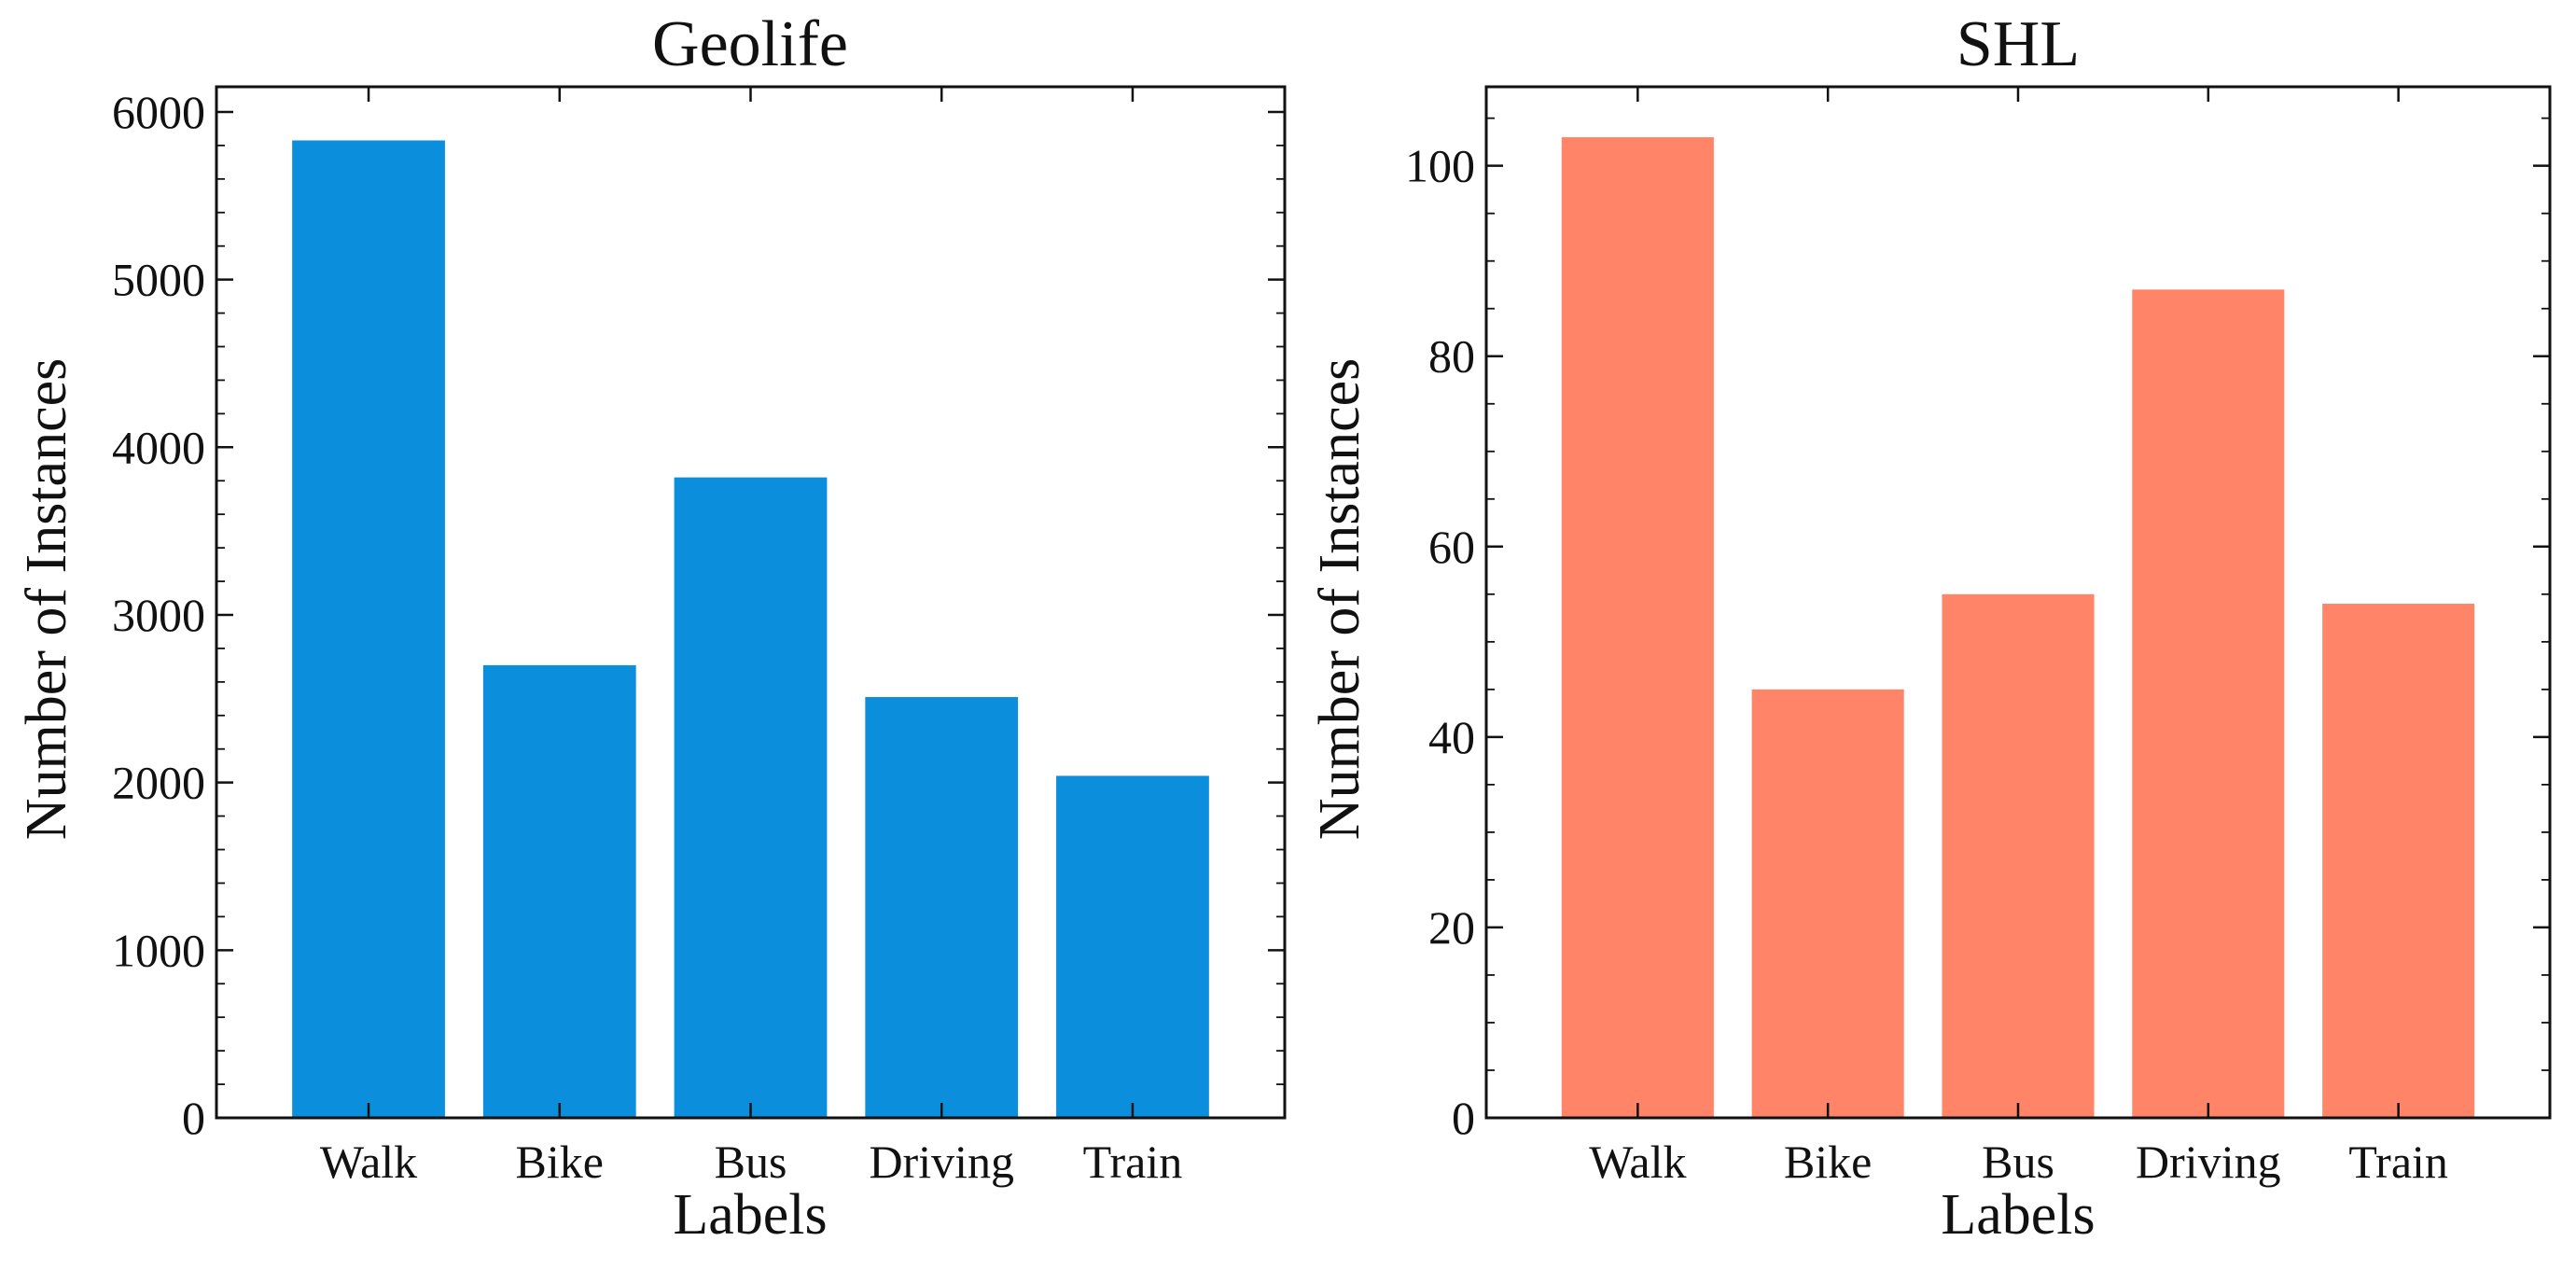  What do you see at coordinates (2018, 44) in the screenshot?
I see `chart-title: SHL` at bounding box center [2018, 44].